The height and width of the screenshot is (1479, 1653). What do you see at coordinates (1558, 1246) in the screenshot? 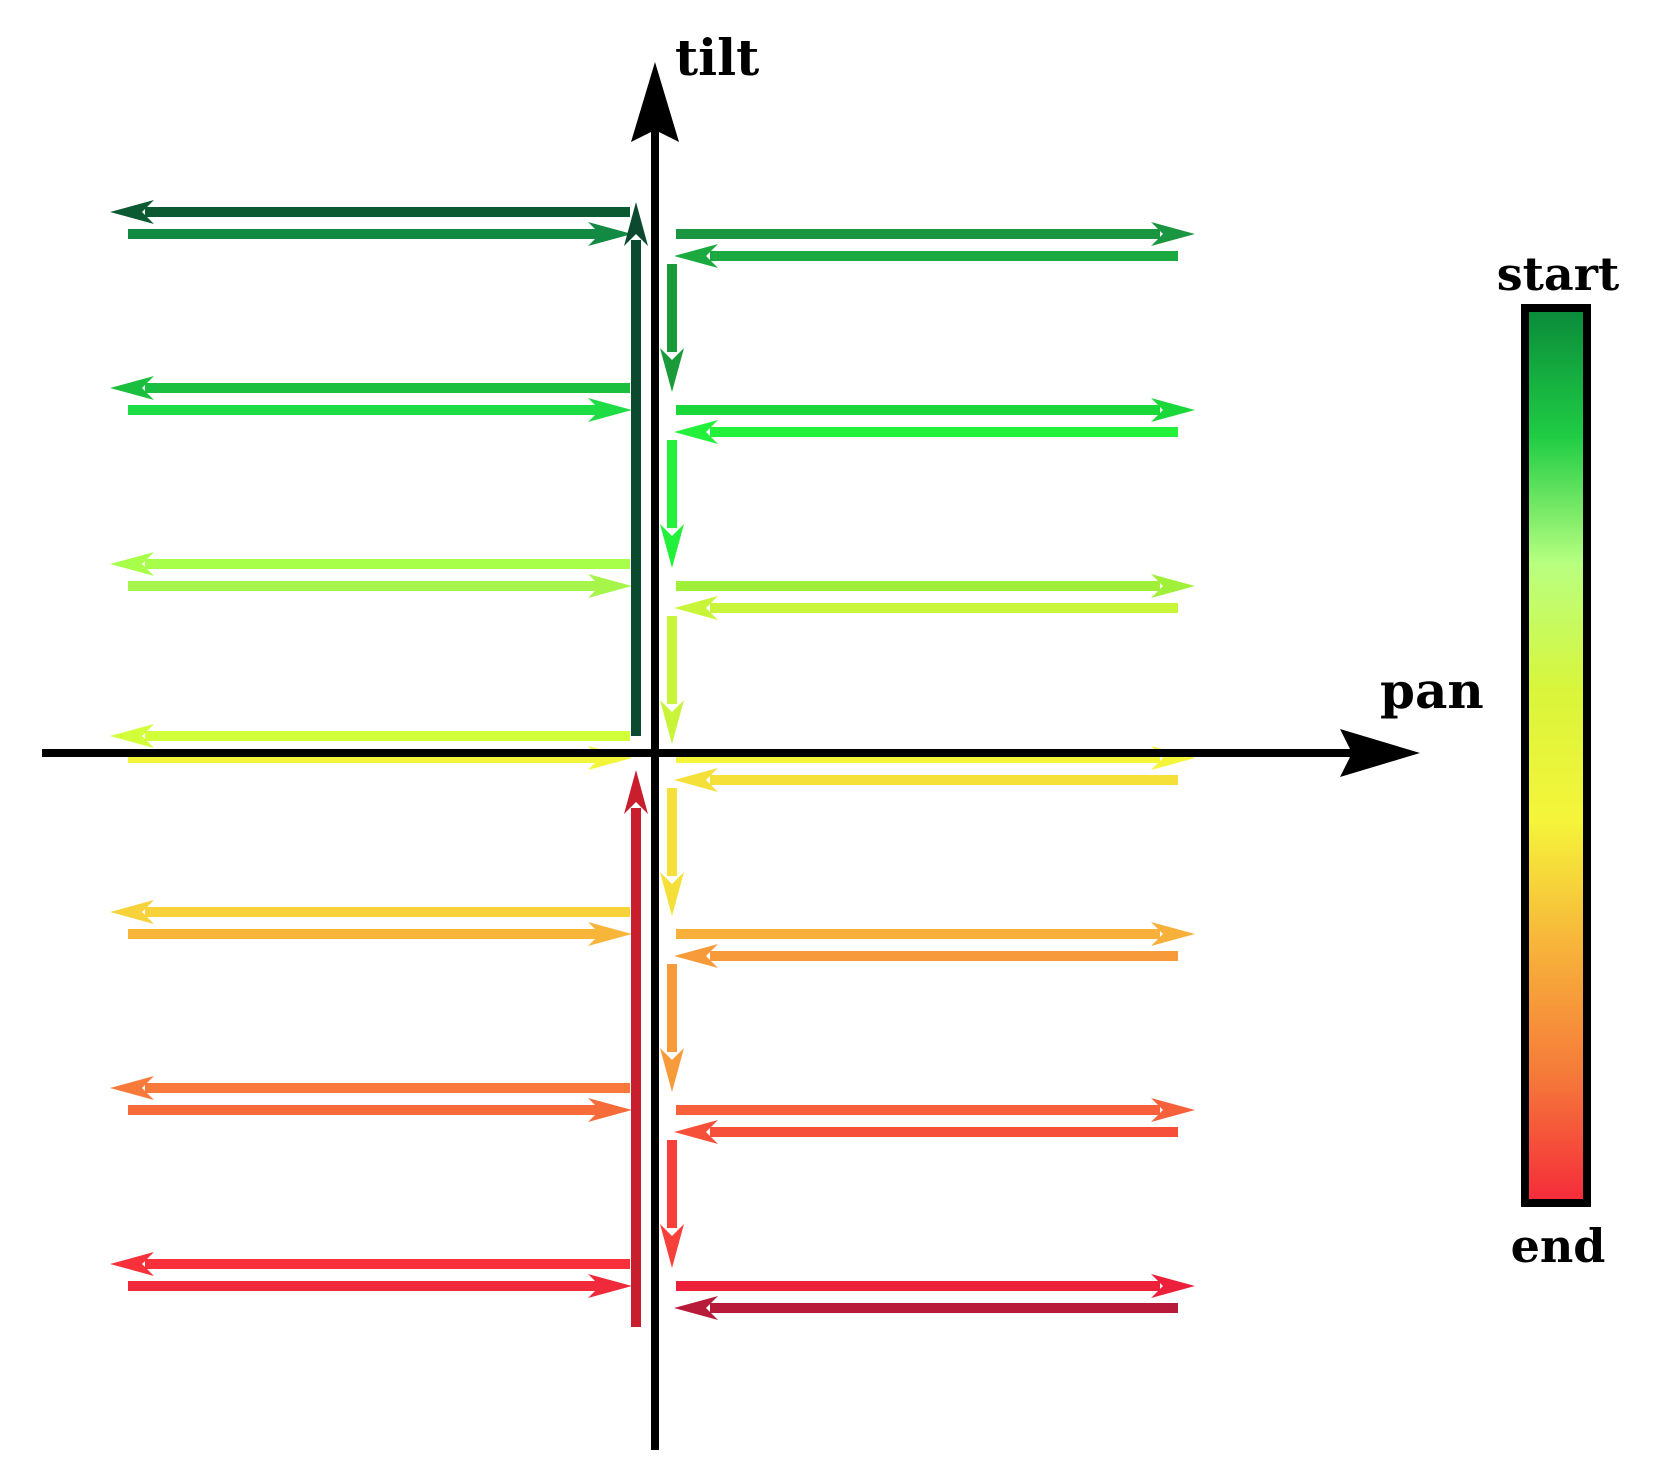
I see `colorbar-end-label: end` at bounding box center [1558, 1246].